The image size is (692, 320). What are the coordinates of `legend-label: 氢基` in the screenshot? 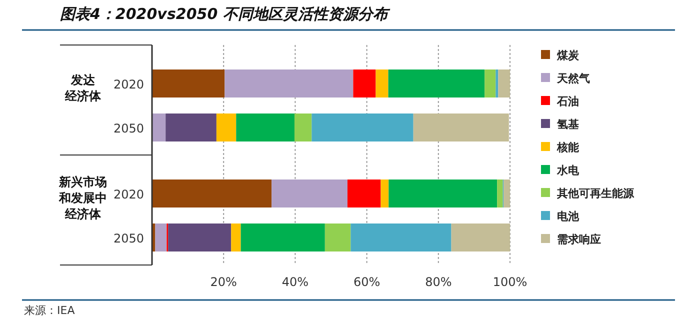 It's located at (567, 124).